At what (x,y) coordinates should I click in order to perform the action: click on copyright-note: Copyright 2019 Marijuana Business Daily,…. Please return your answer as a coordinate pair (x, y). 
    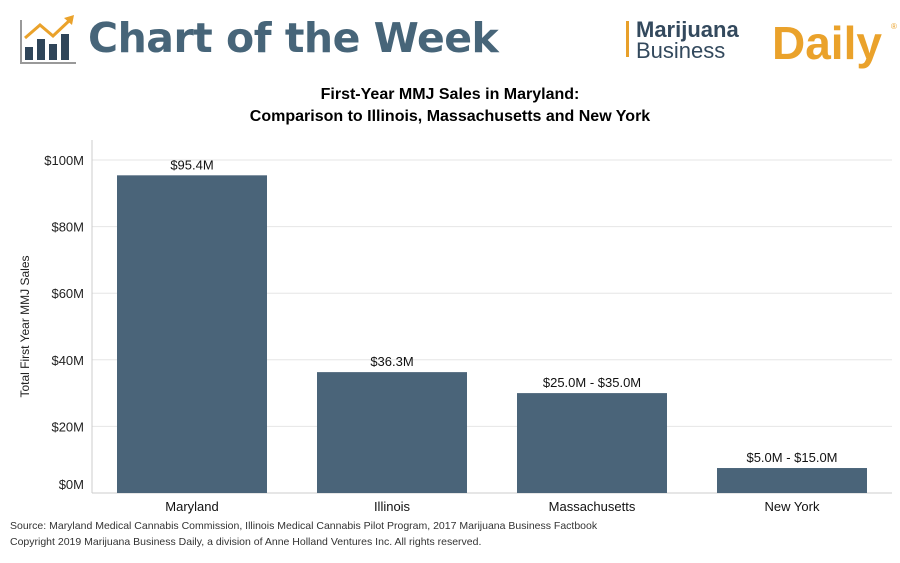
    Looking at the image, I should click on (246, 542).